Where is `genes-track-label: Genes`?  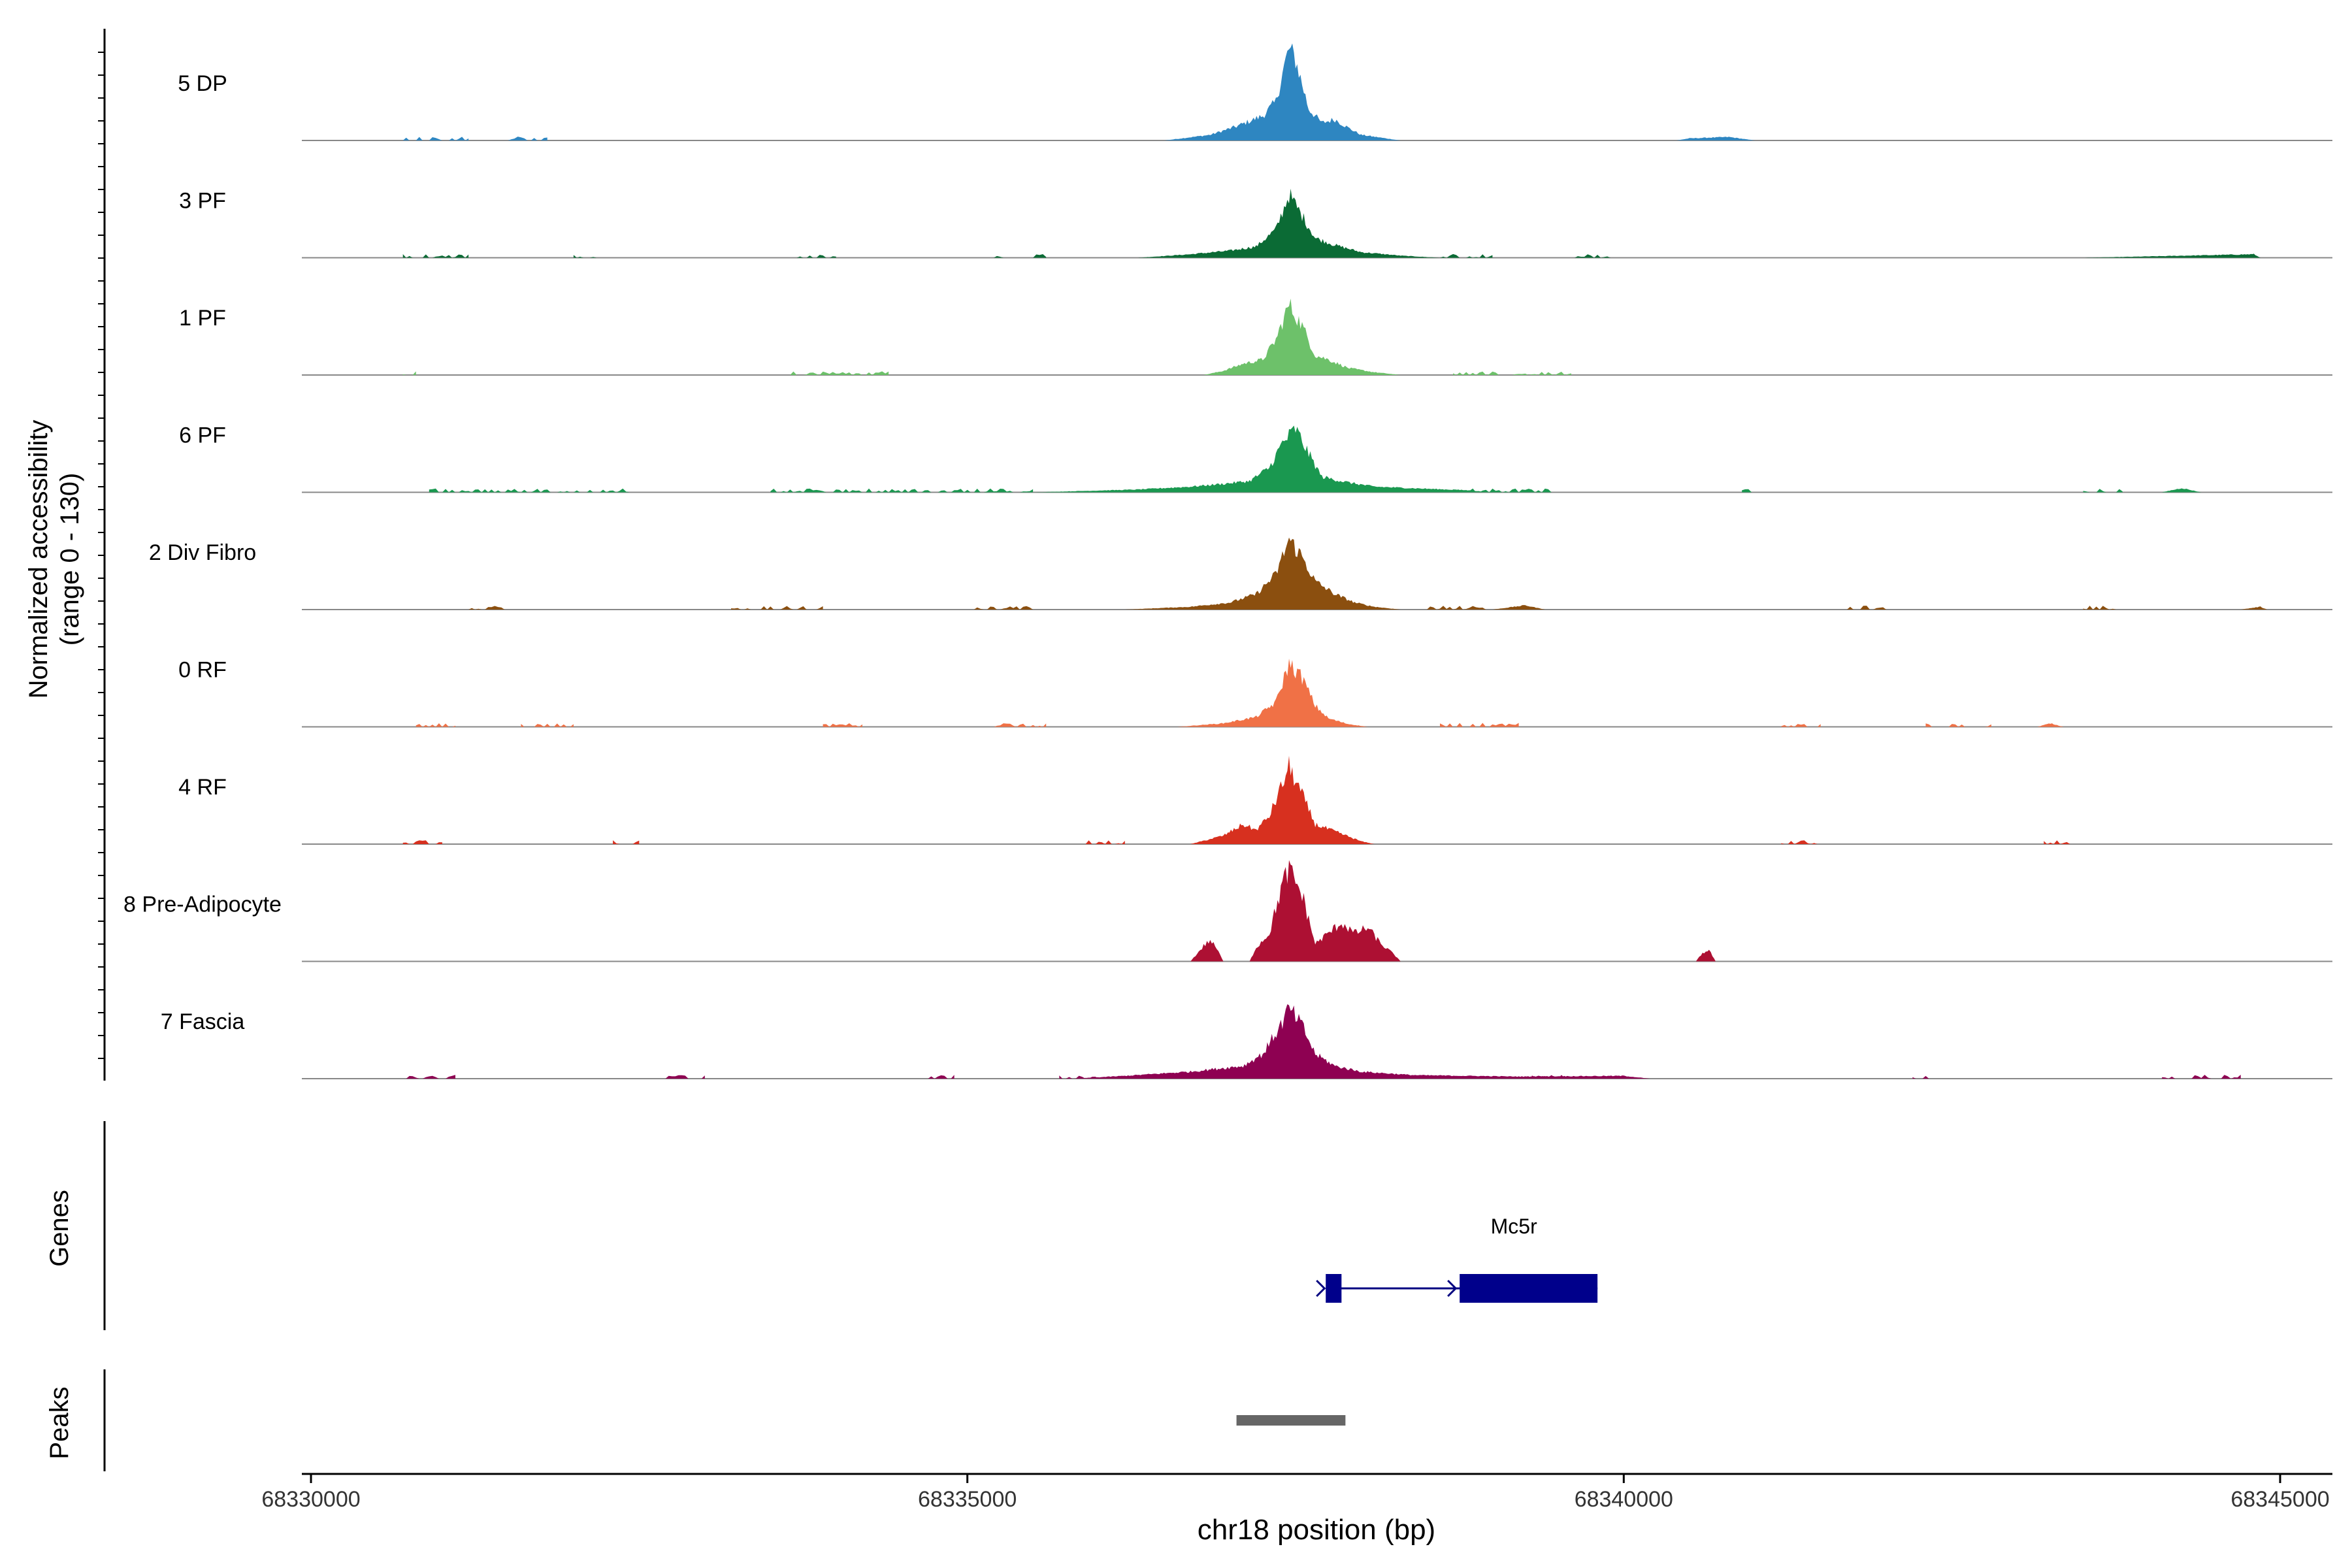 genes-track-label: Genes is located at coordinates (59, 1228).